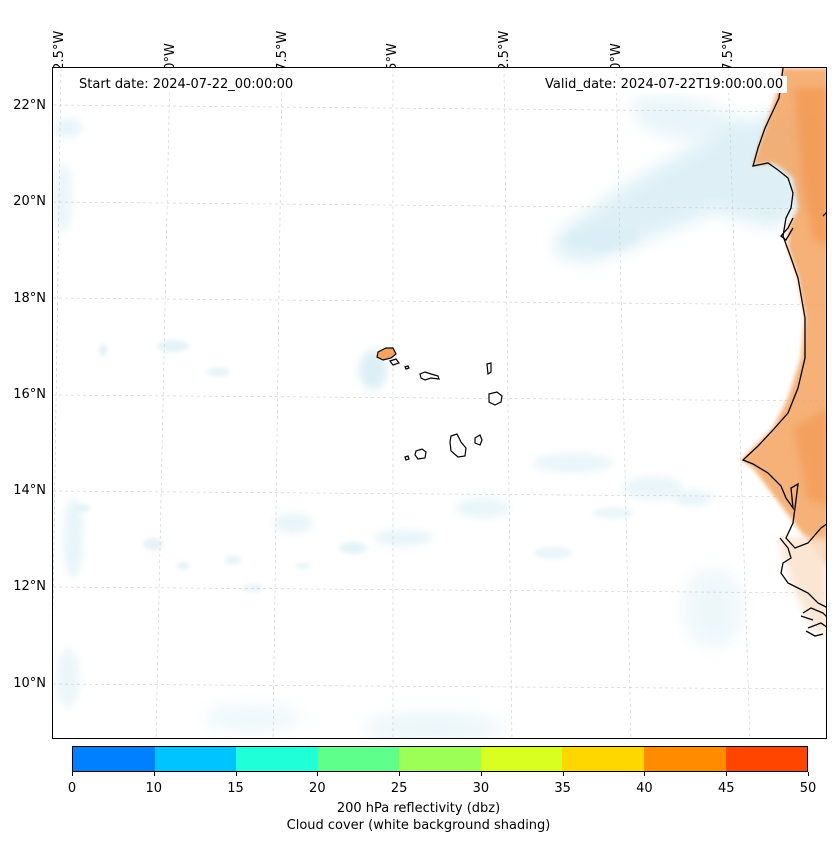 The image size is (837, 843). What do you see at coordinates (29, 394) in the screenshot?
I see `lat-label-16n: 16°N` at bounding box center [29, 394].